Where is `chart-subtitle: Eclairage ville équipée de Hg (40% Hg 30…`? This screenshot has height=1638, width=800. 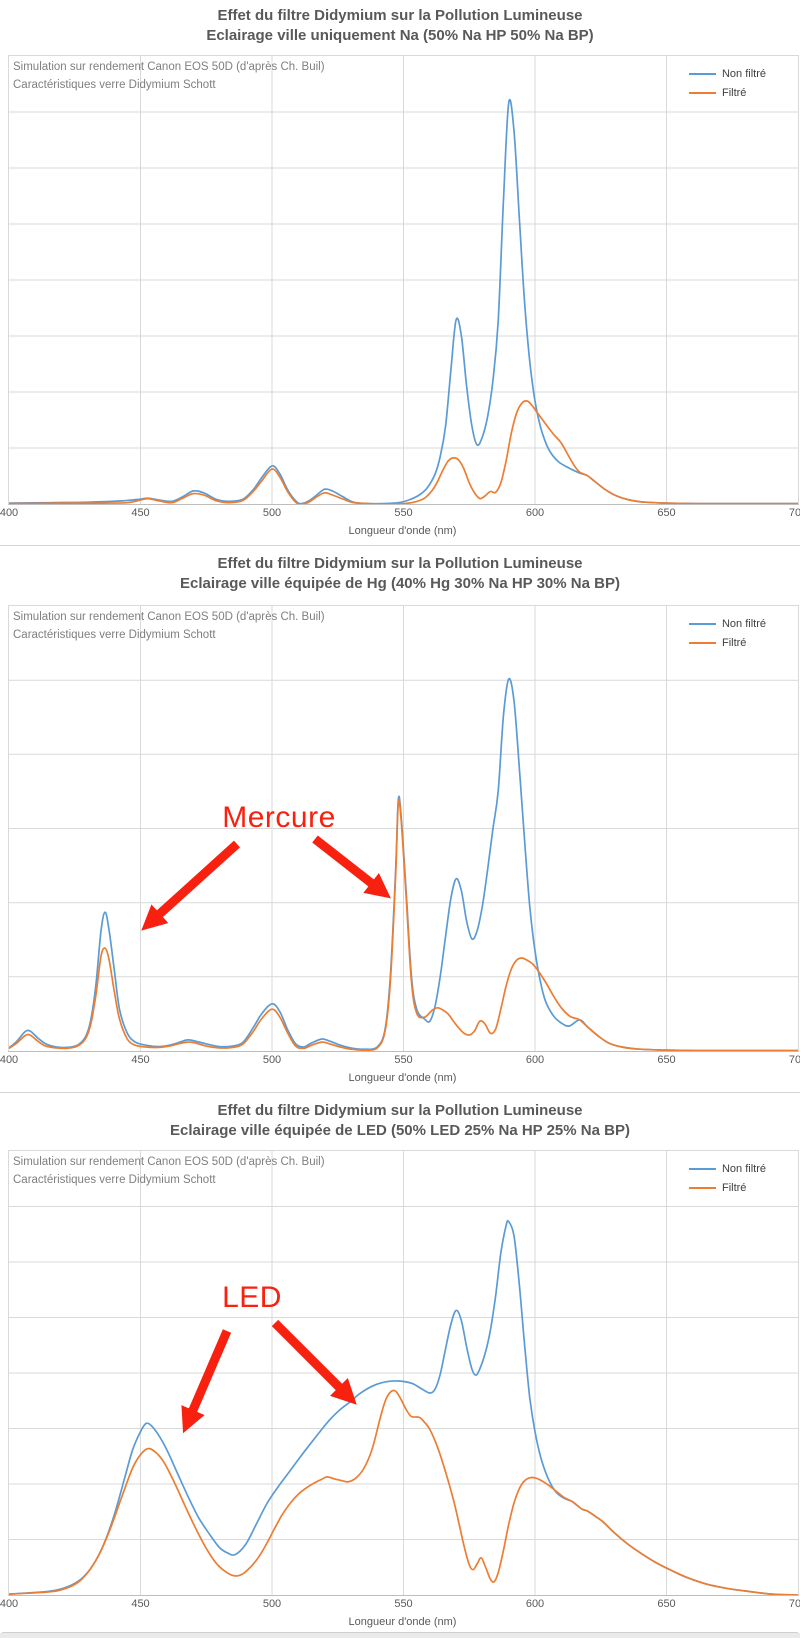
chart-subtitle: Eclairage ville équipée de Hg (40% Hg 30… is located at coordinates (400, 583).